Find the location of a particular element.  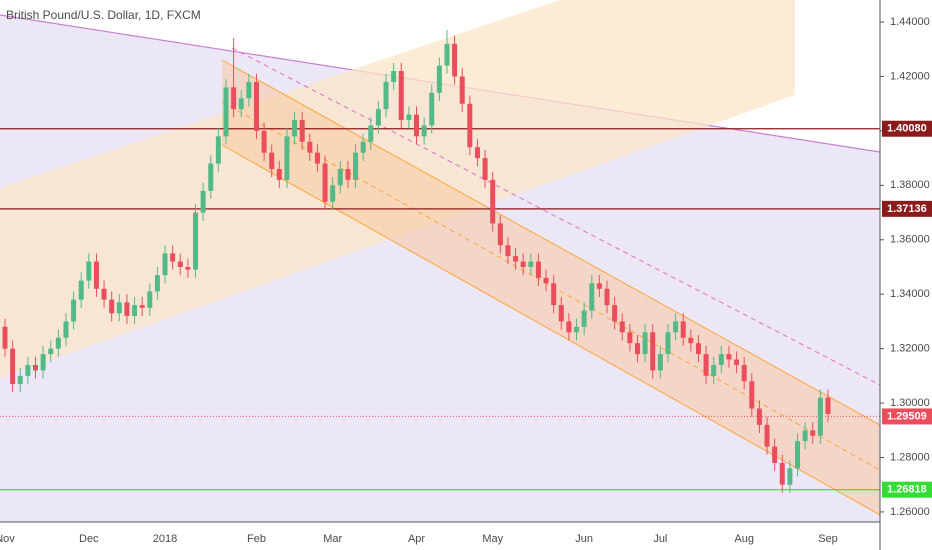

x-tick-label: 2018 is located at coordinates (165, 539).